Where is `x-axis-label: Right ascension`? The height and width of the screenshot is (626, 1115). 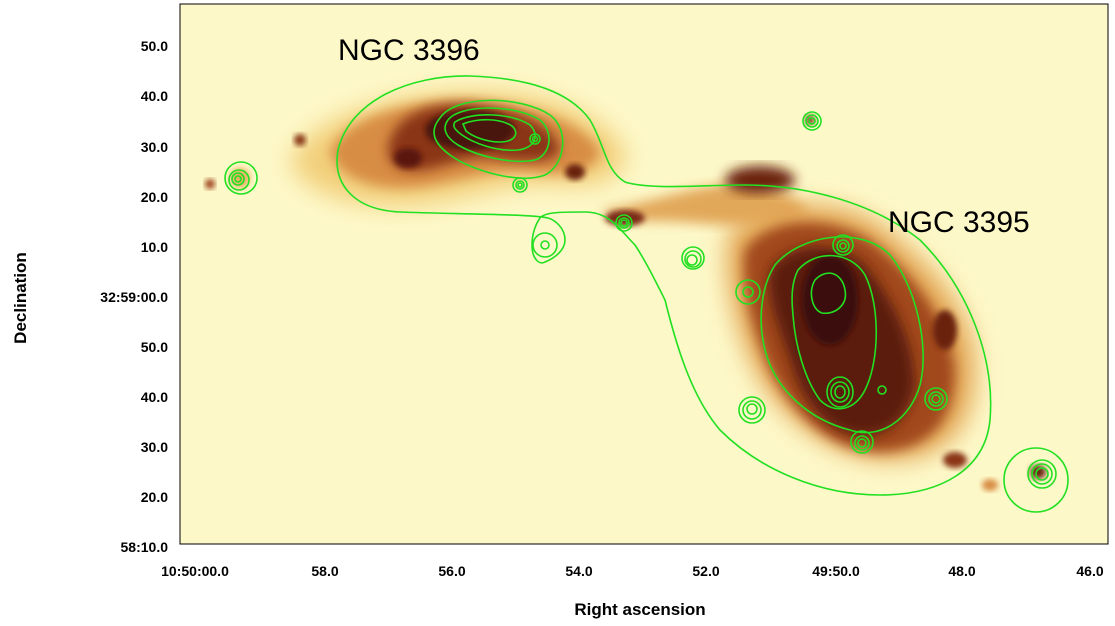
x-axis-label: Right ascension is located at coordinates (639, 609).